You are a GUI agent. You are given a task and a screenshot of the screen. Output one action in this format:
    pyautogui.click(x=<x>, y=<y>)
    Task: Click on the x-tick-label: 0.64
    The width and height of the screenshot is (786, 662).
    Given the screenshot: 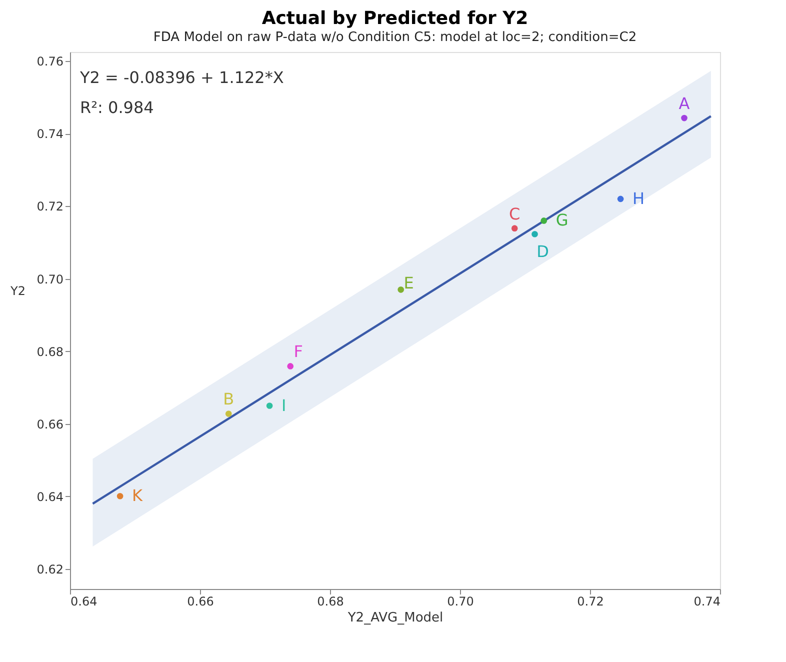 What is the action you would take?
    pyautogui.click(x=84, y=601)
    